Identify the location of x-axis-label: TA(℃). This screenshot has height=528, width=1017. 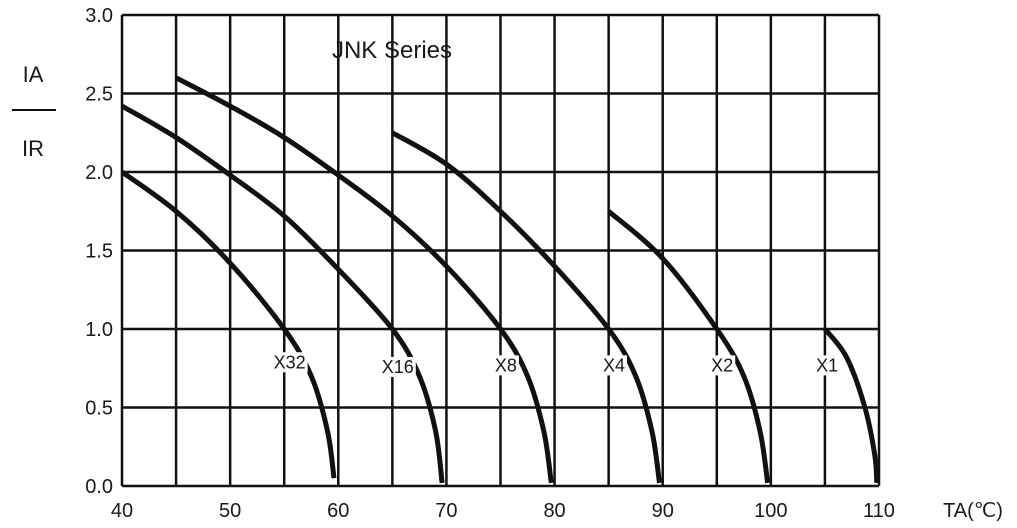
(973, 511).